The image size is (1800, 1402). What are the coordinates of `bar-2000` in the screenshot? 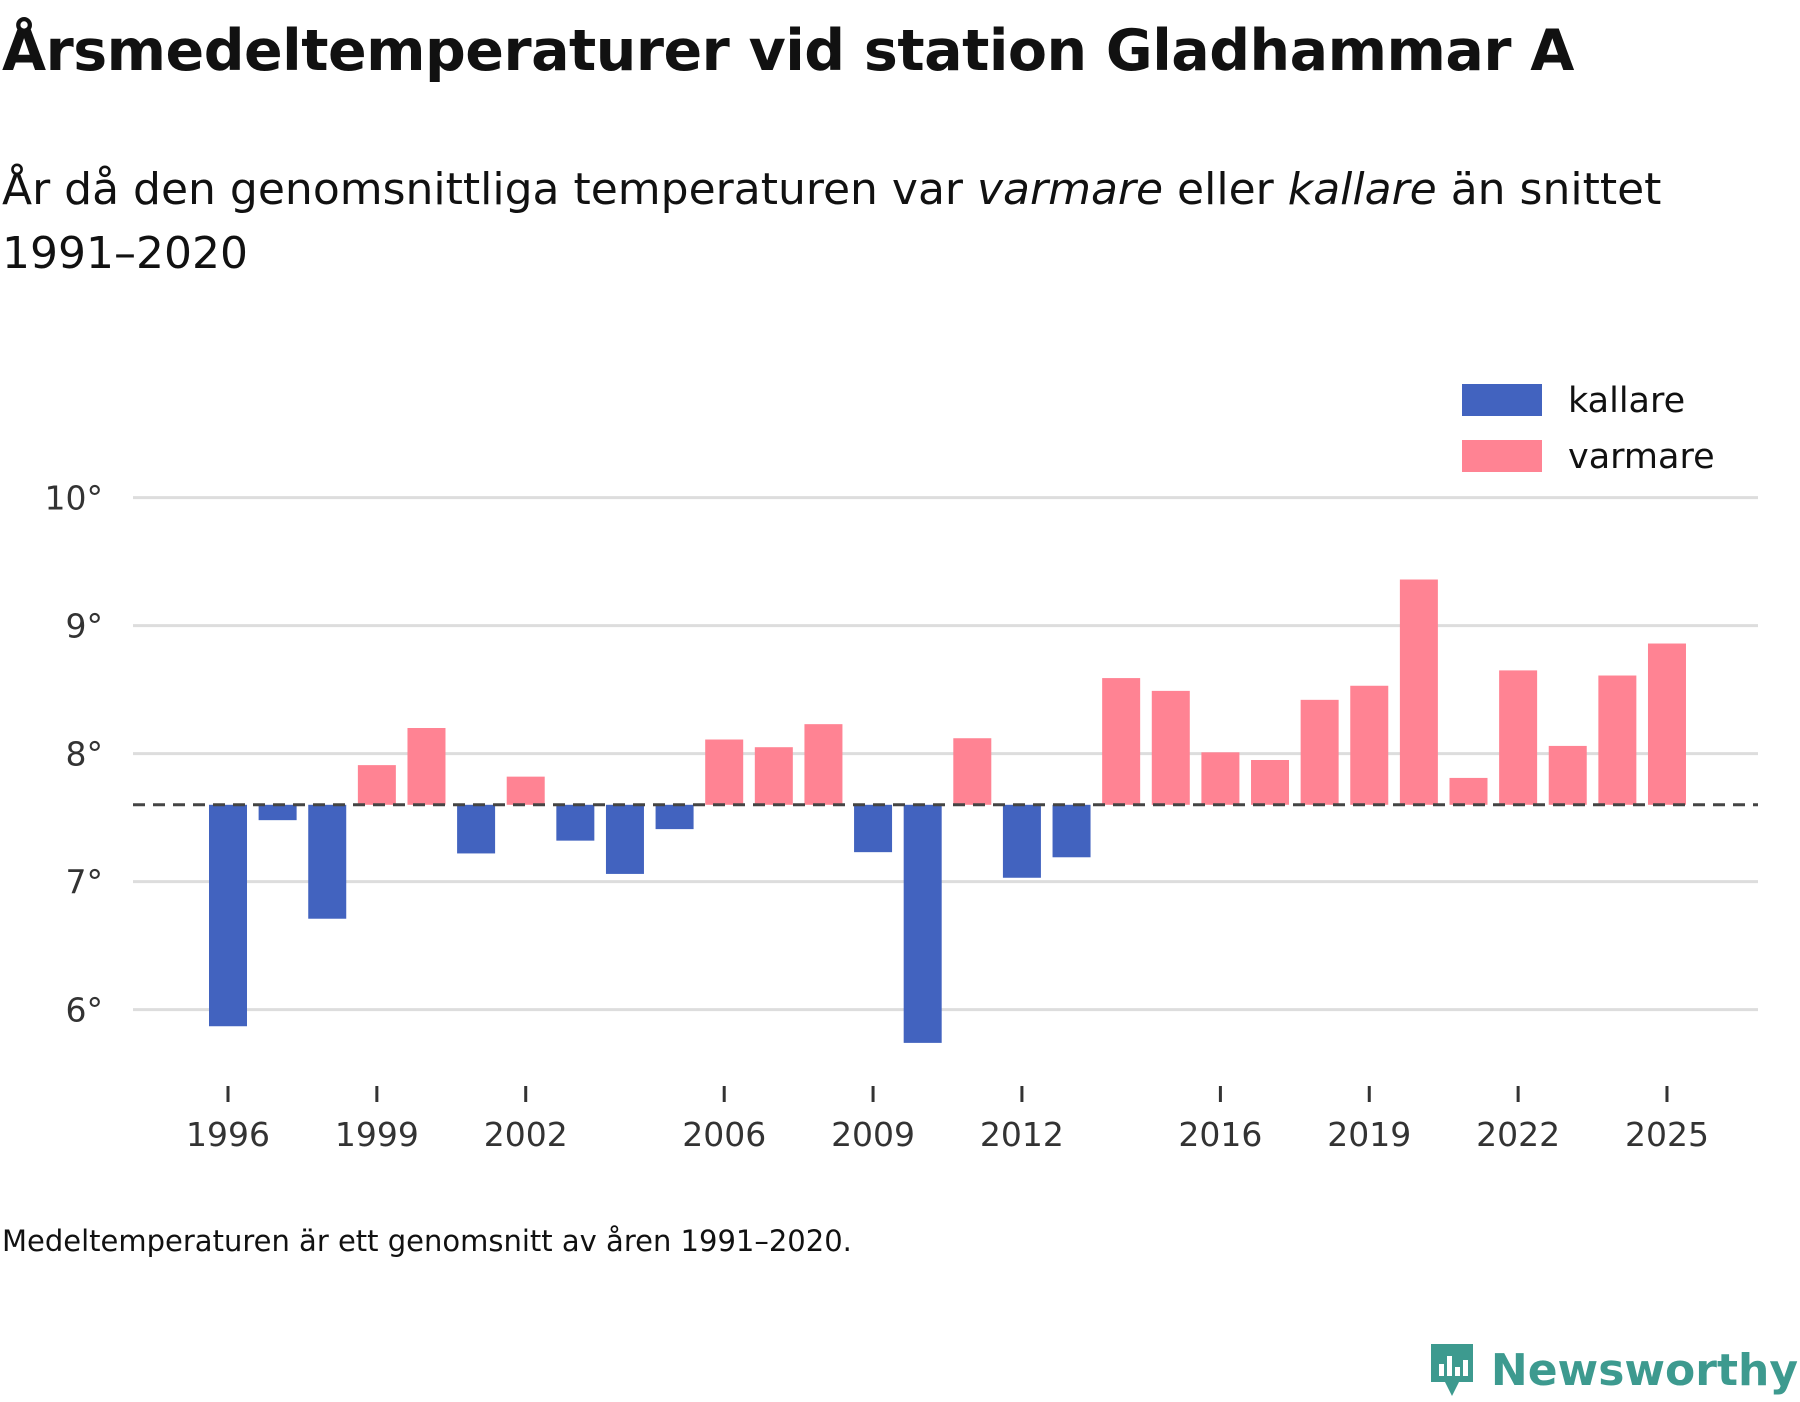 It's located at (426, 766).